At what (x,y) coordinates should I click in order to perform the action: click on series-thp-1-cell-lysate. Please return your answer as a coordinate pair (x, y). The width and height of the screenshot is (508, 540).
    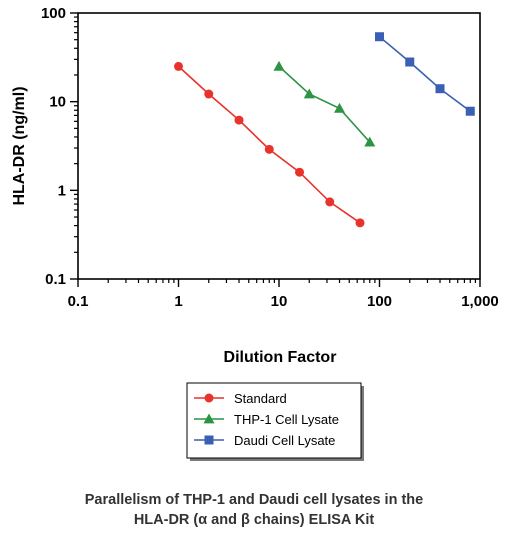
    Looking at the image, I should click on (324, 103).